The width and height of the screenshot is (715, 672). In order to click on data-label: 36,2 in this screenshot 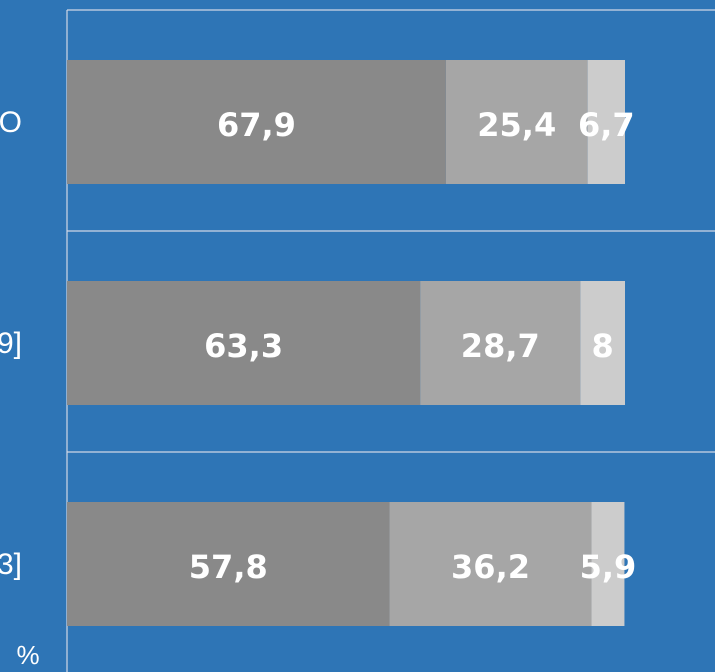, I will do `click(490, 567)`.